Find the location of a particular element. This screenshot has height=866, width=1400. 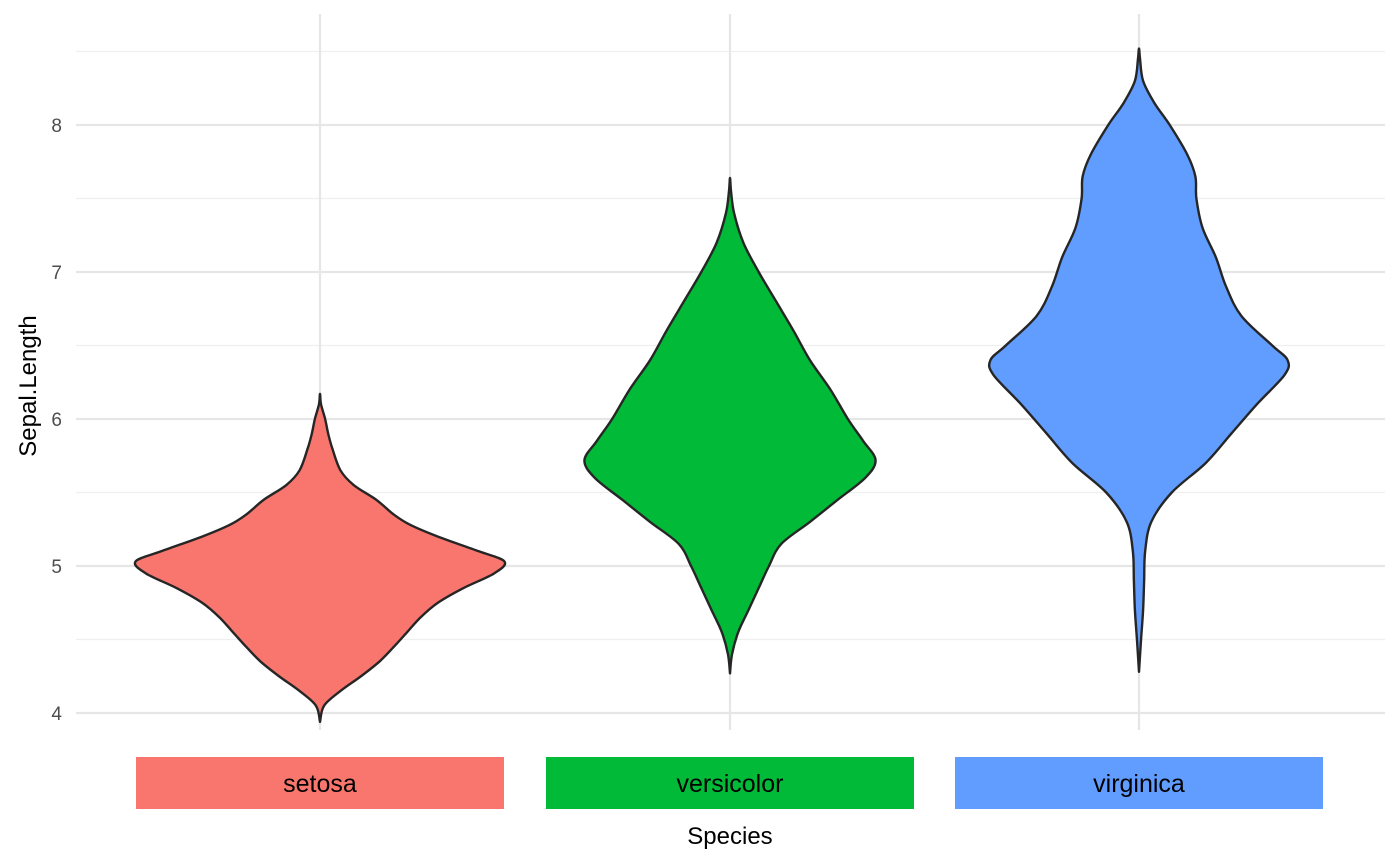

y-tick-label: 5 is located at coordinates (56, 567).